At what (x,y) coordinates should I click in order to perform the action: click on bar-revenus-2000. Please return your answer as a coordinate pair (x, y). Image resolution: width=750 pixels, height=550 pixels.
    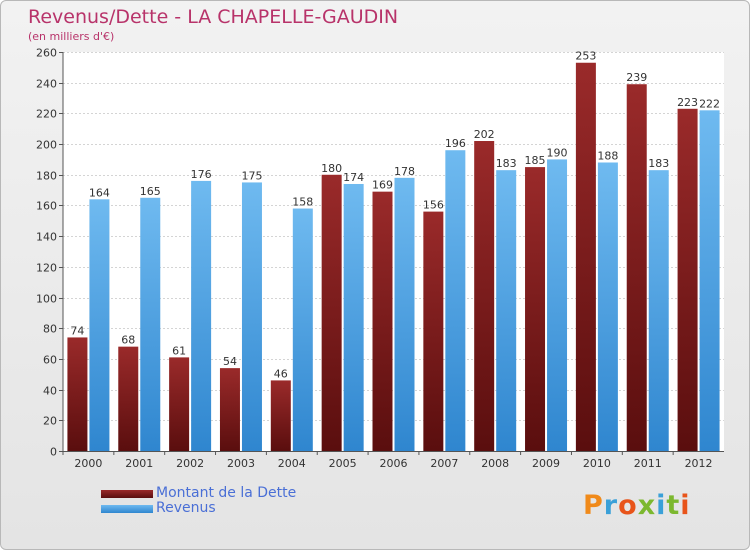
    Looking at the image, I should click on (99, 325).